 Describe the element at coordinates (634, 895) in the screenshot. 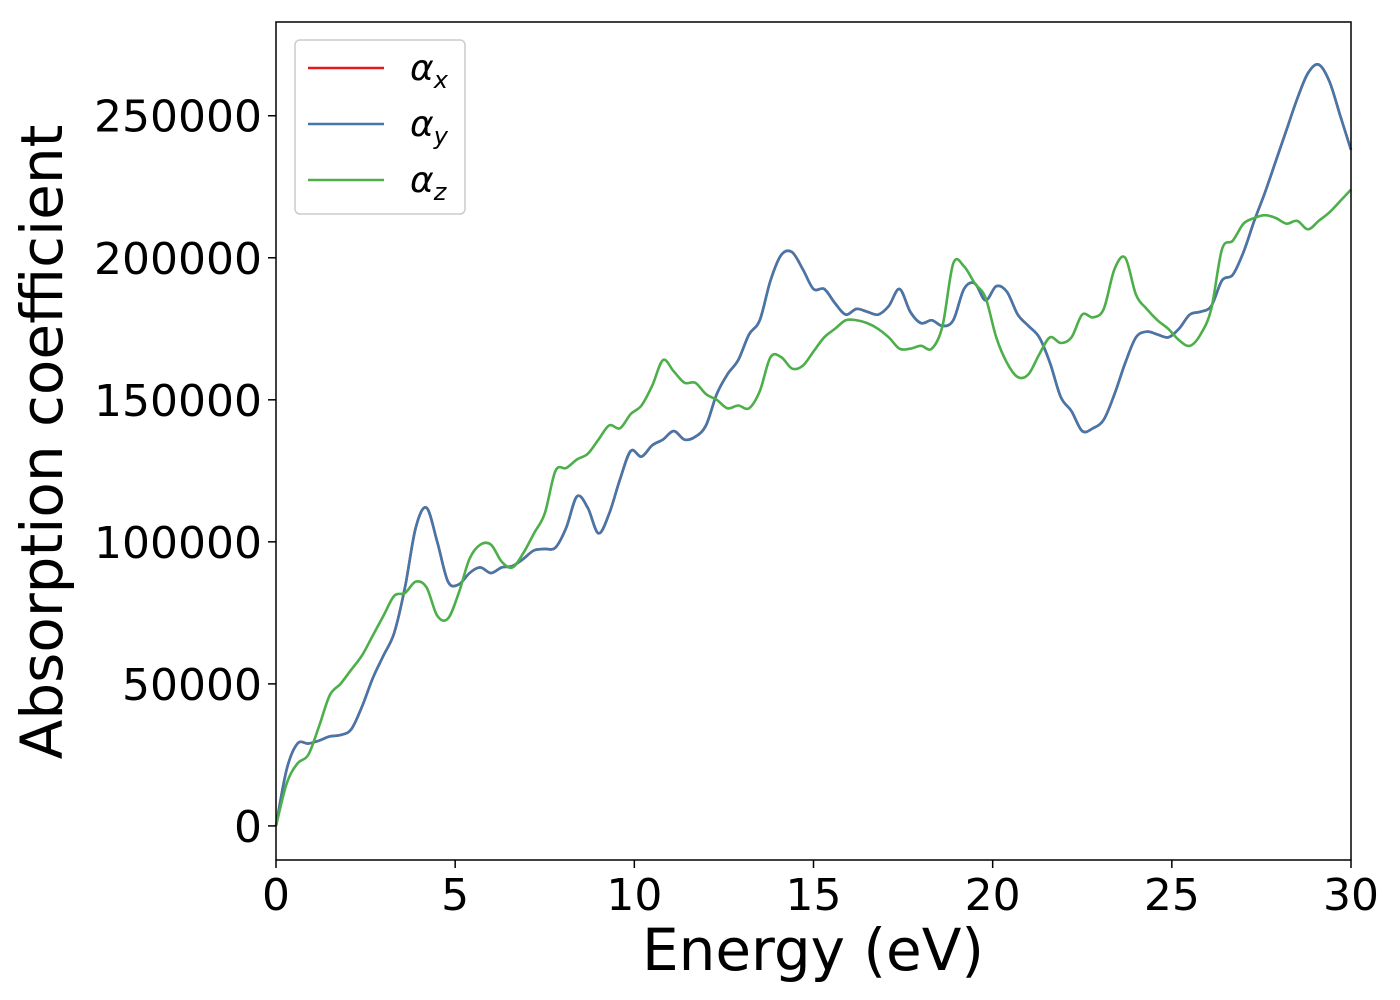

I see `x-tick-label: 10` at that location.